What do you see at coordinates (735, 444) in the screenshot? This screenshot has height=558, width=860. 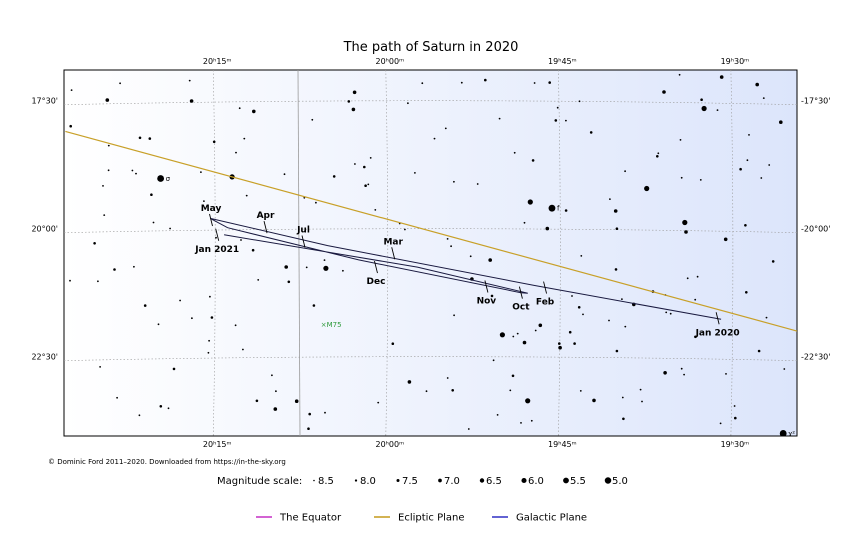 I see `ra-tick-label-bottom: 19ʰ30ᵐ` at bounding box center [735, 444].